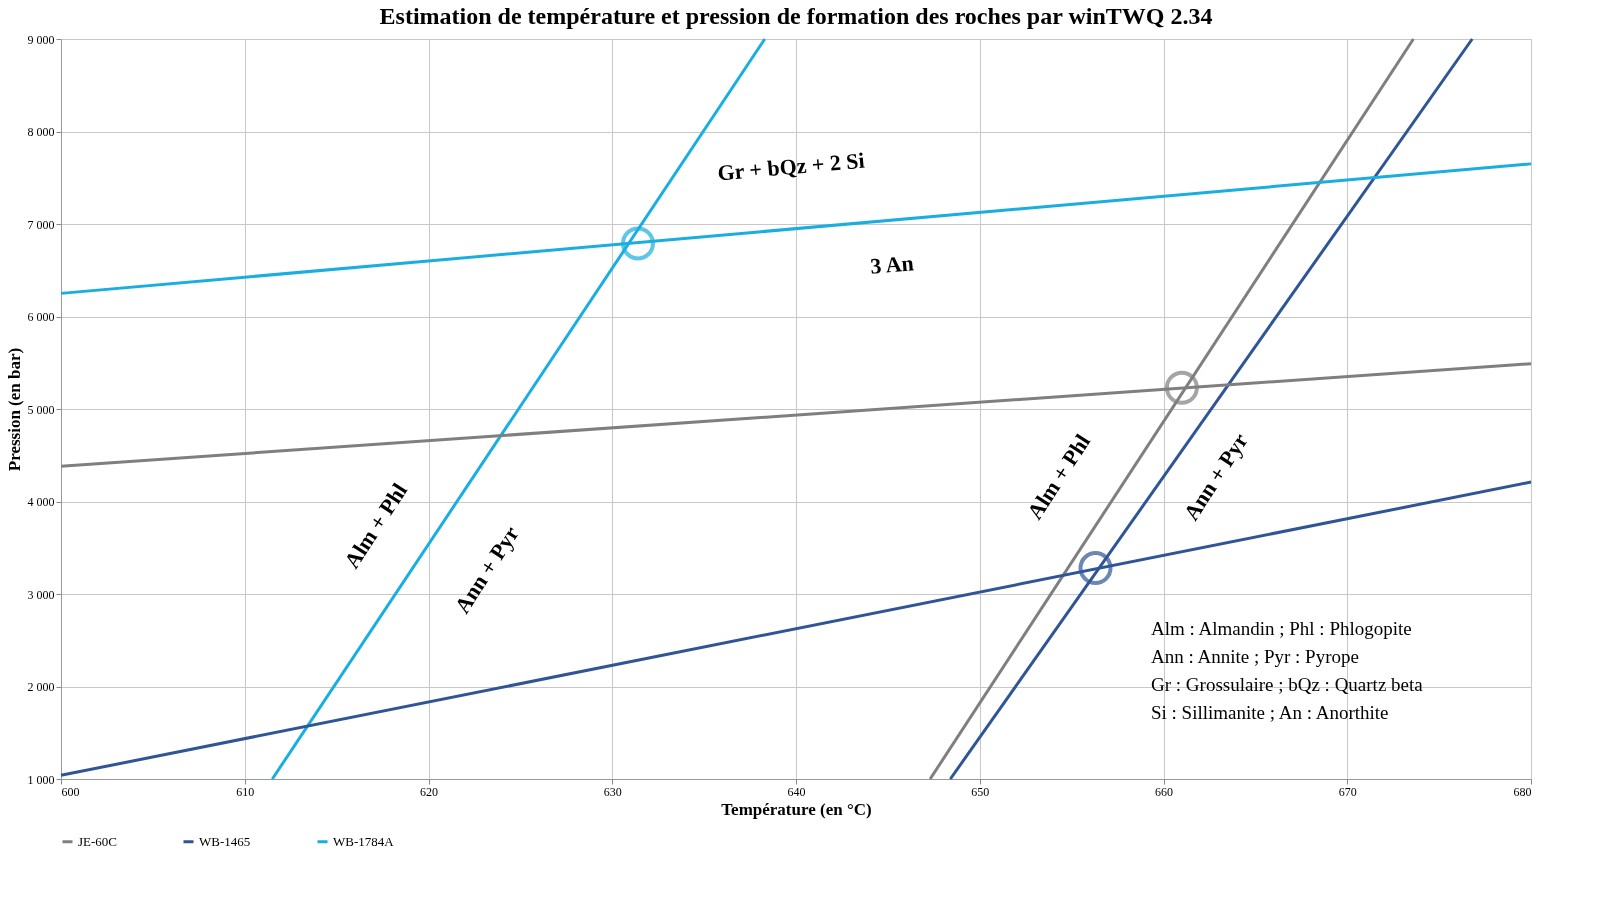 This screenshot has width=1610, height=914. Describe the element at coordinates (225, 841) in the screenshot. I see `legend-label: WB-1465` at that location.